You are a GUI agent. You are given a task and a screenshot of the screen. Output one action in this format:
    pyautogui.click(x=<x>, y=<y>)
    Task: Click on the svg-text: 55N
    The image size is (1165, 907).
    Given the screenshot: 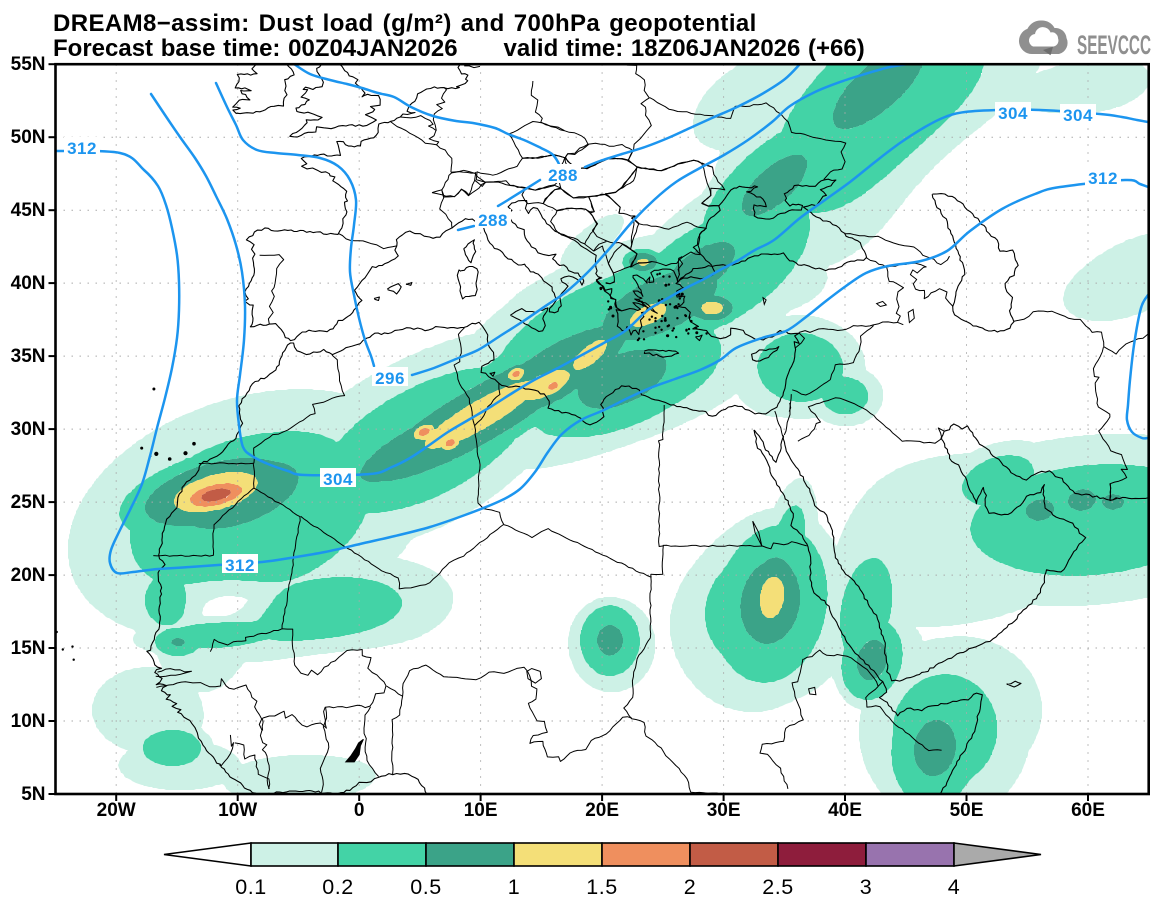 What is the action you would take?
    pyautogui.click(x=28, y=64)
    